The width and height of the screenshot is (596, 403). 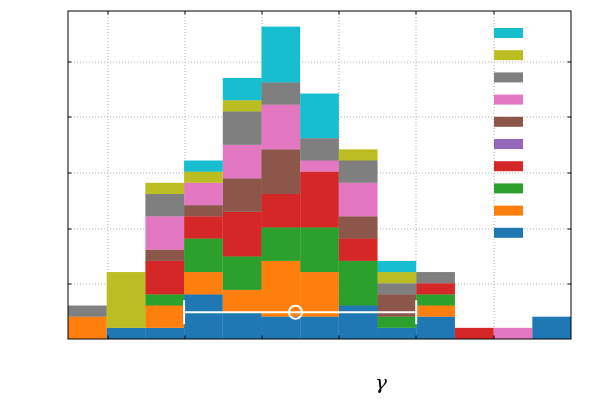 What do you see at coordinates (508, 133) in the screenshot?
I see `legend` at bounding box center [508, 133].